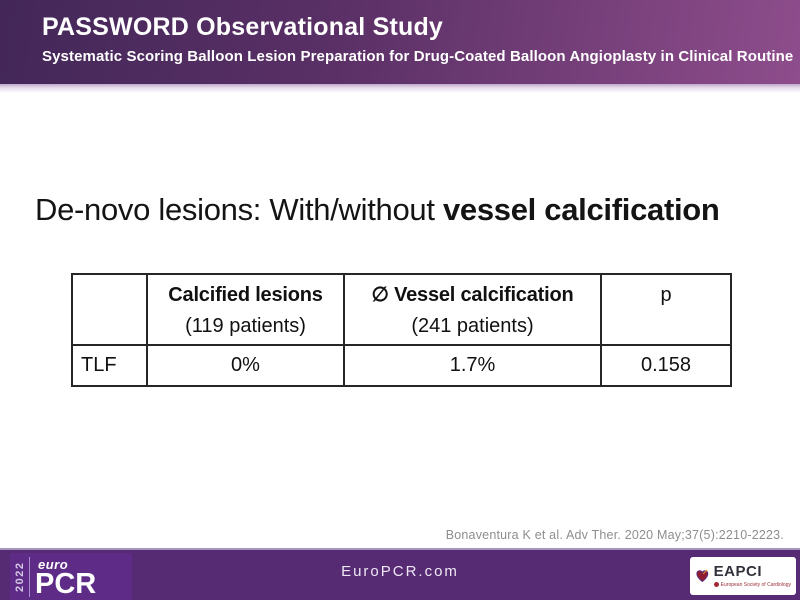 The height and width of the screenshot is (600, 800). I want to click on calcified-header-label: Calcified lesions, so click(245, 295).